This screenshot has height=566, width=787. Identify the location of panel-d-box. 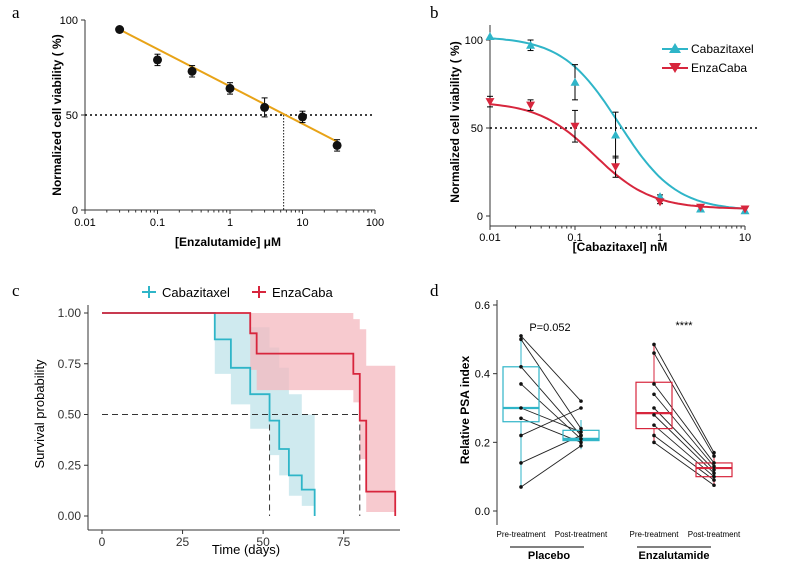
(654, 405).